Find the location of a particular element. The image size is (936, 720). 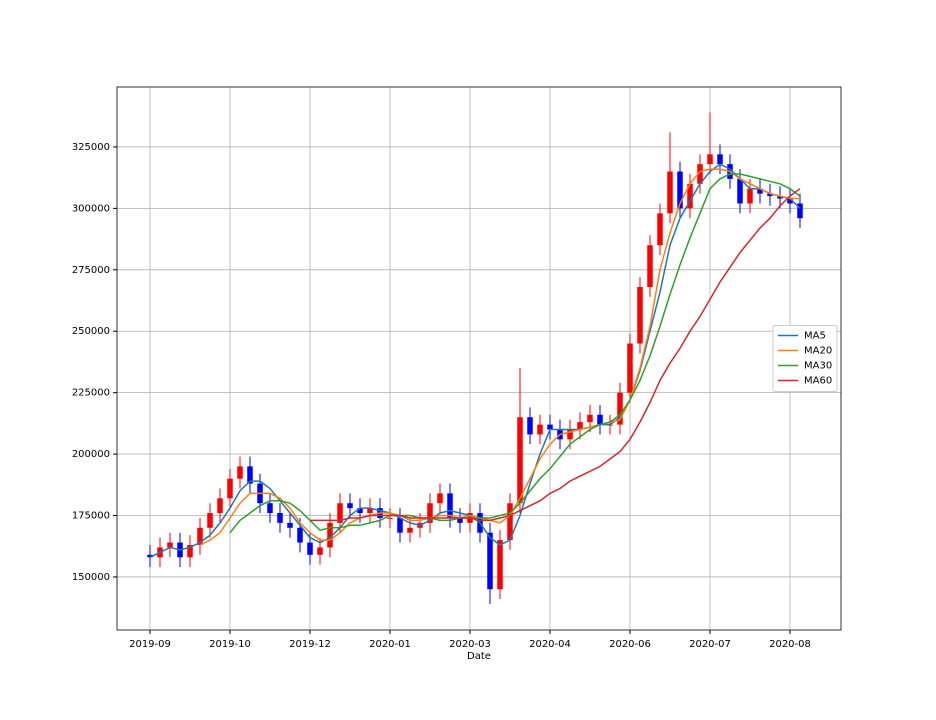

legend-label: MA20 is located at coordinates (818, 351).